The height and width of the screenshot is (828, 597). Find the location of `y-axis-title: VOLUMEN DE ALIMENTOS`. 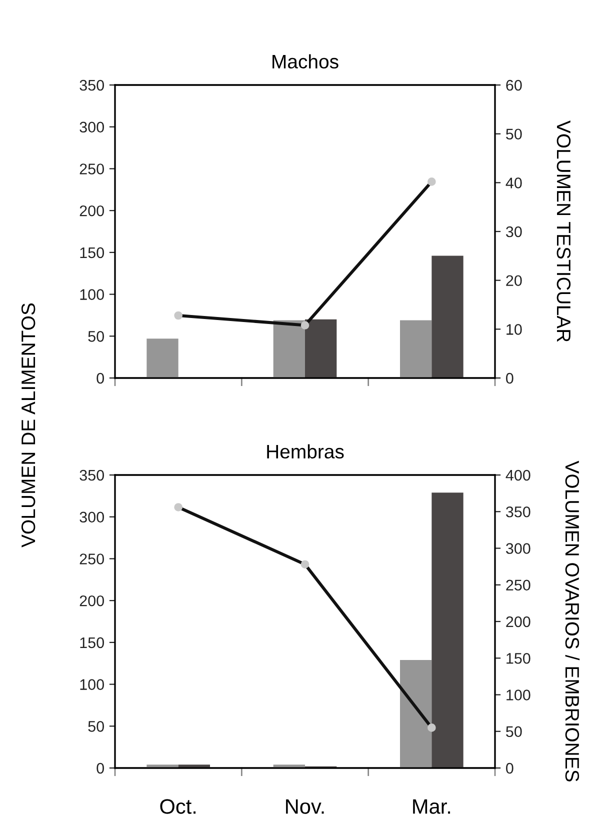

y-axis-title: VOLUMEN DE ALIMENTOS is located at coordinates (28, 425).